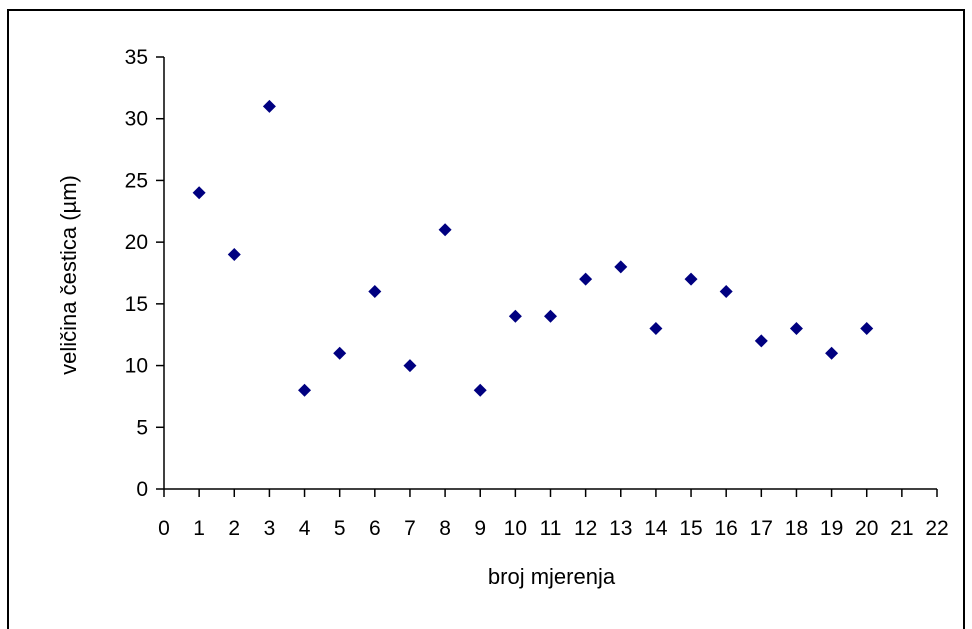 Image resolution: width=972 pixels, height=629 pixels. I want to click on x-tick-label: 10, so click(515, 528).